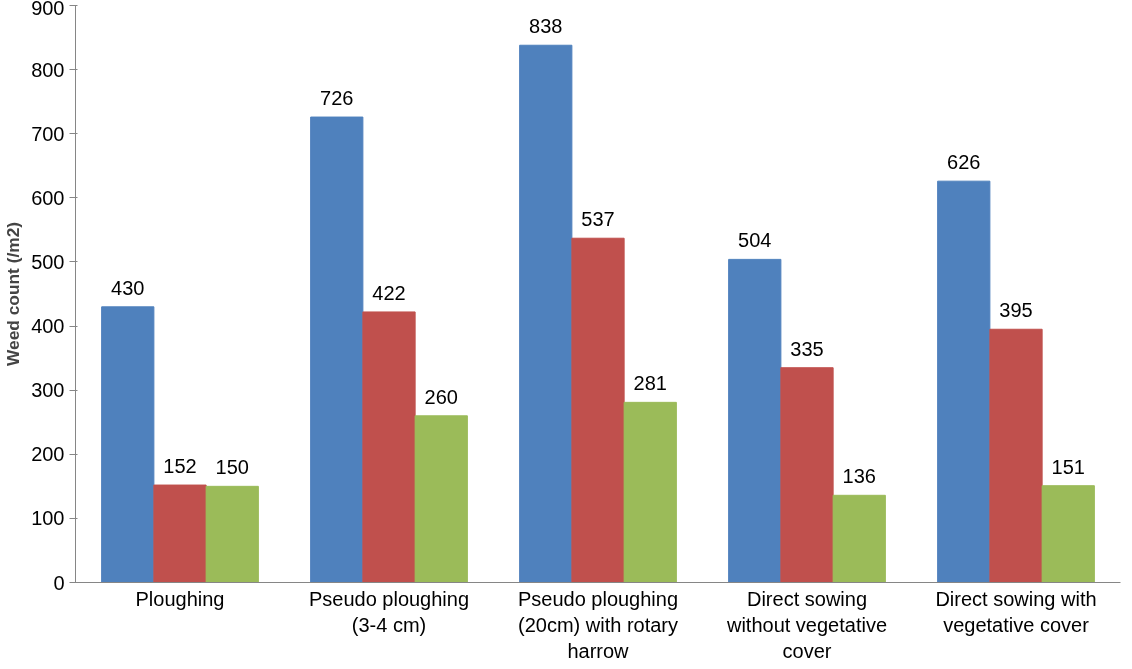 Image resolution: width=1132 pixels, height=669 pixels. What do you see at coordinates (1016, 310) in the screenshot?
I see `data-label: 395` at bounding box center [1016, 310].